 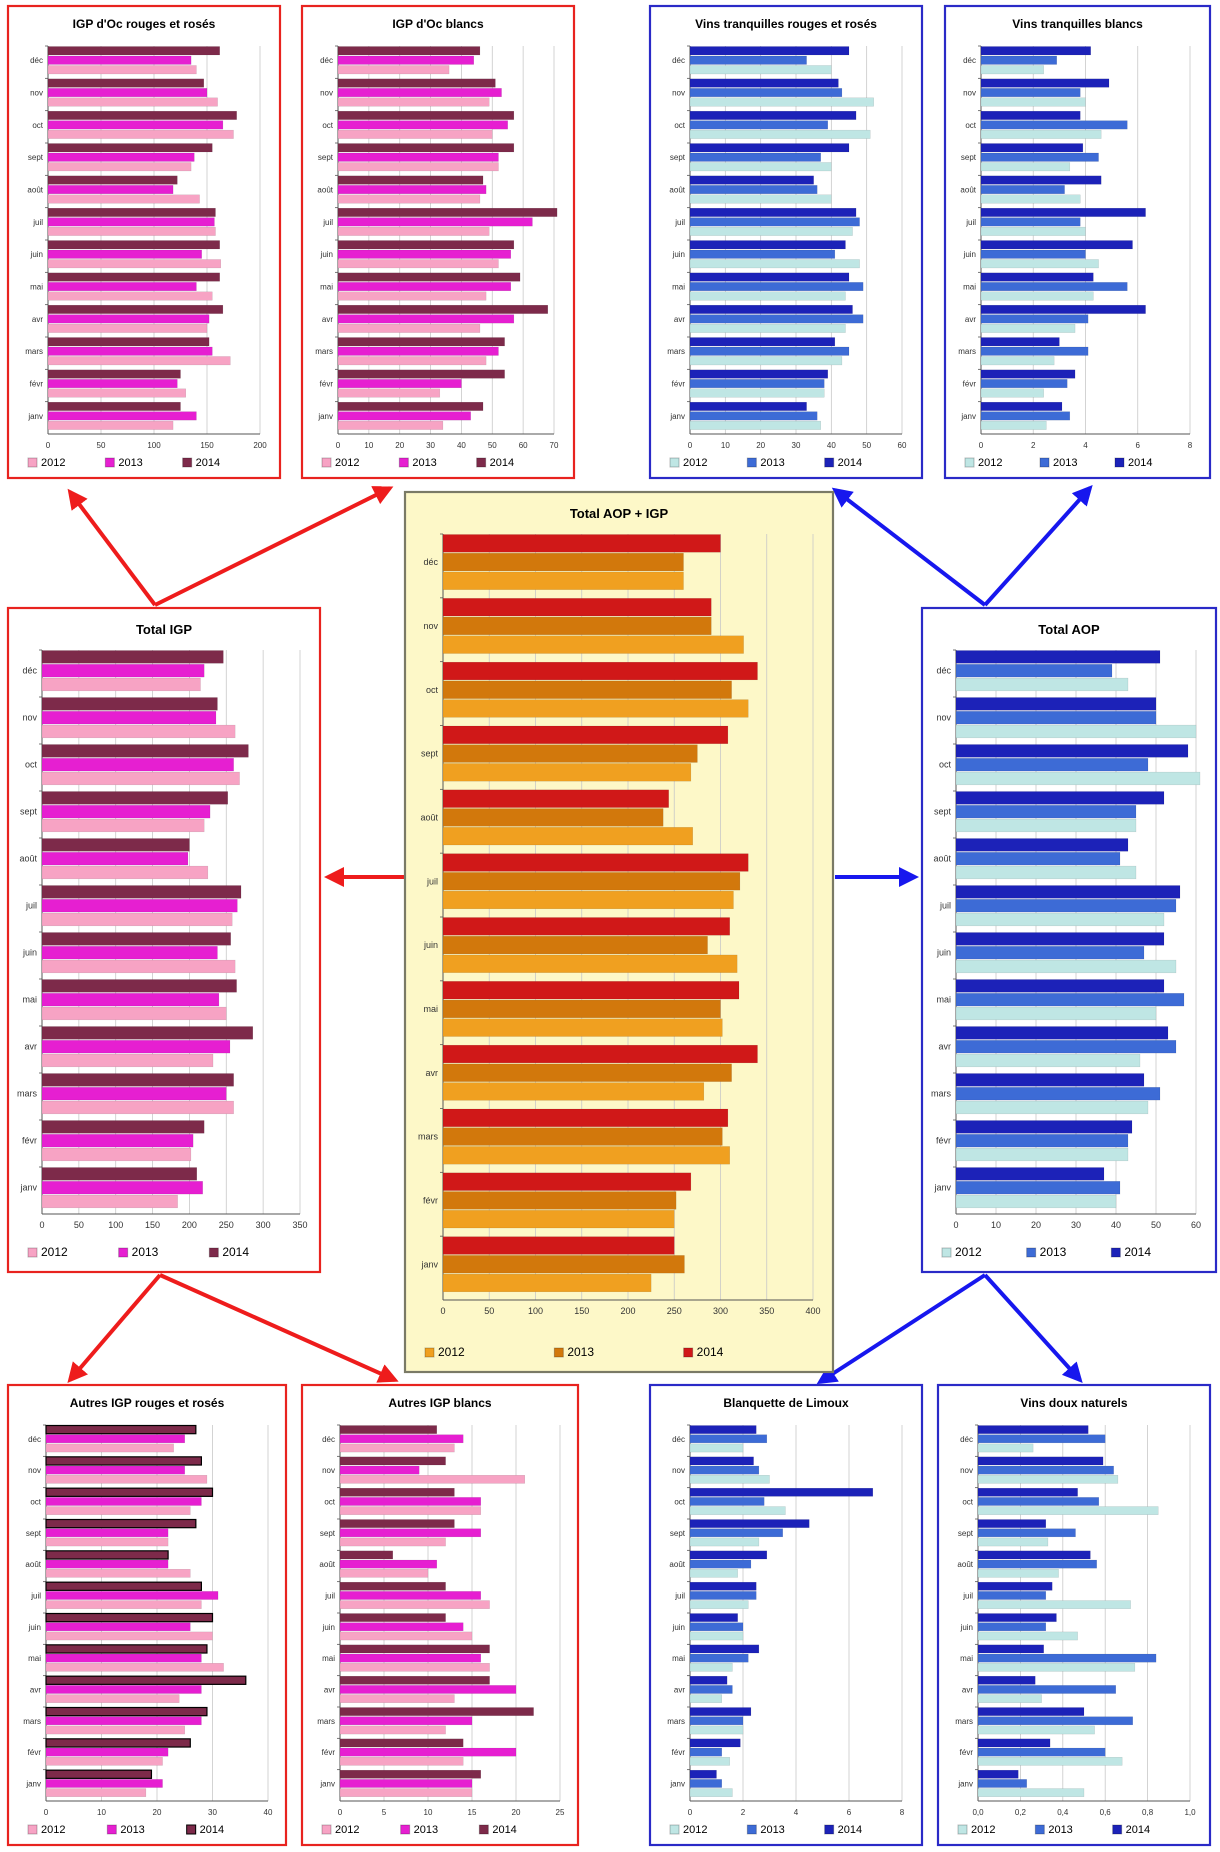 What do you see at coordinates (139, 986) in the screenshot?
I see `bar-2014-mai` at bounding box center [139, 986].